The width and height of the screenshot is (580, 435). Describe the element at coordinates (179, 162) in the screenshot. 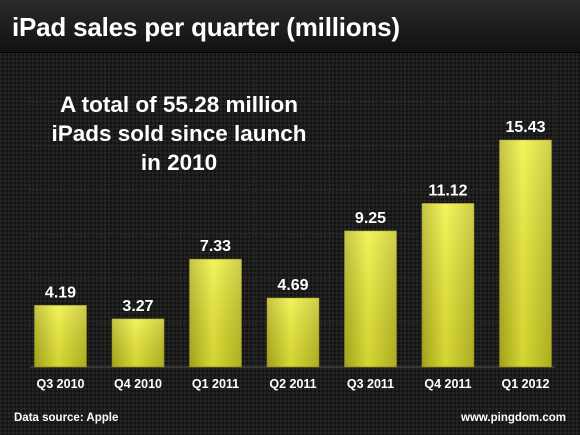

I see `annotation-line: in 2010` at that location.